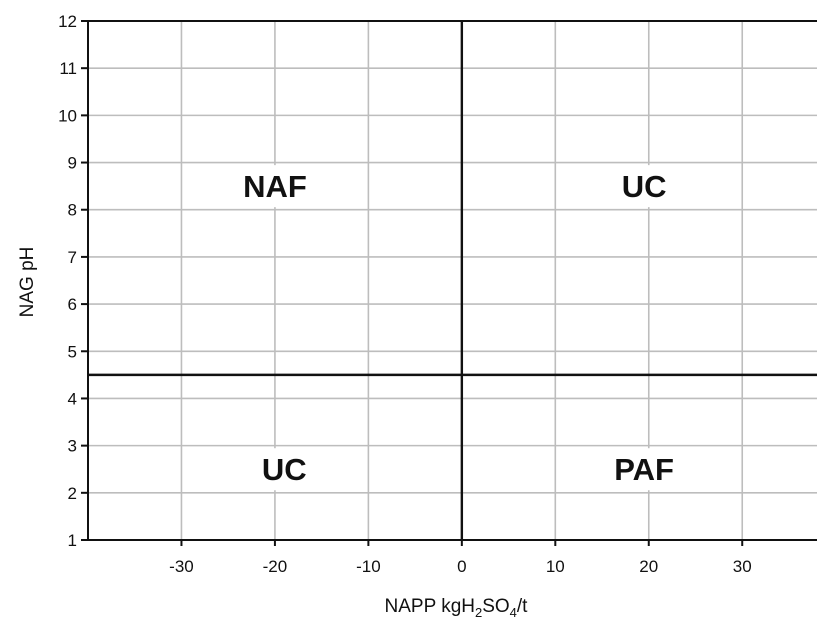 This screenshot has height=618, width=817. I want to click on y-axis-title: NAG pH, so click(27, 282).